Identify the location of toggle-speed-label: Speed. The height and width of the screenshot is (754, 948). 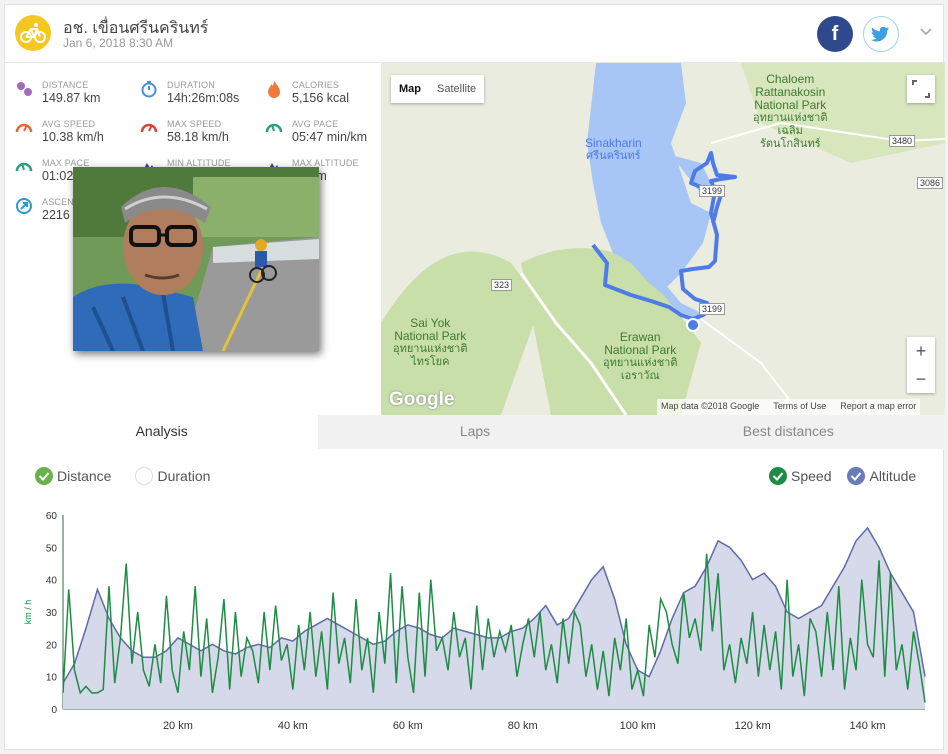
(811, 476).